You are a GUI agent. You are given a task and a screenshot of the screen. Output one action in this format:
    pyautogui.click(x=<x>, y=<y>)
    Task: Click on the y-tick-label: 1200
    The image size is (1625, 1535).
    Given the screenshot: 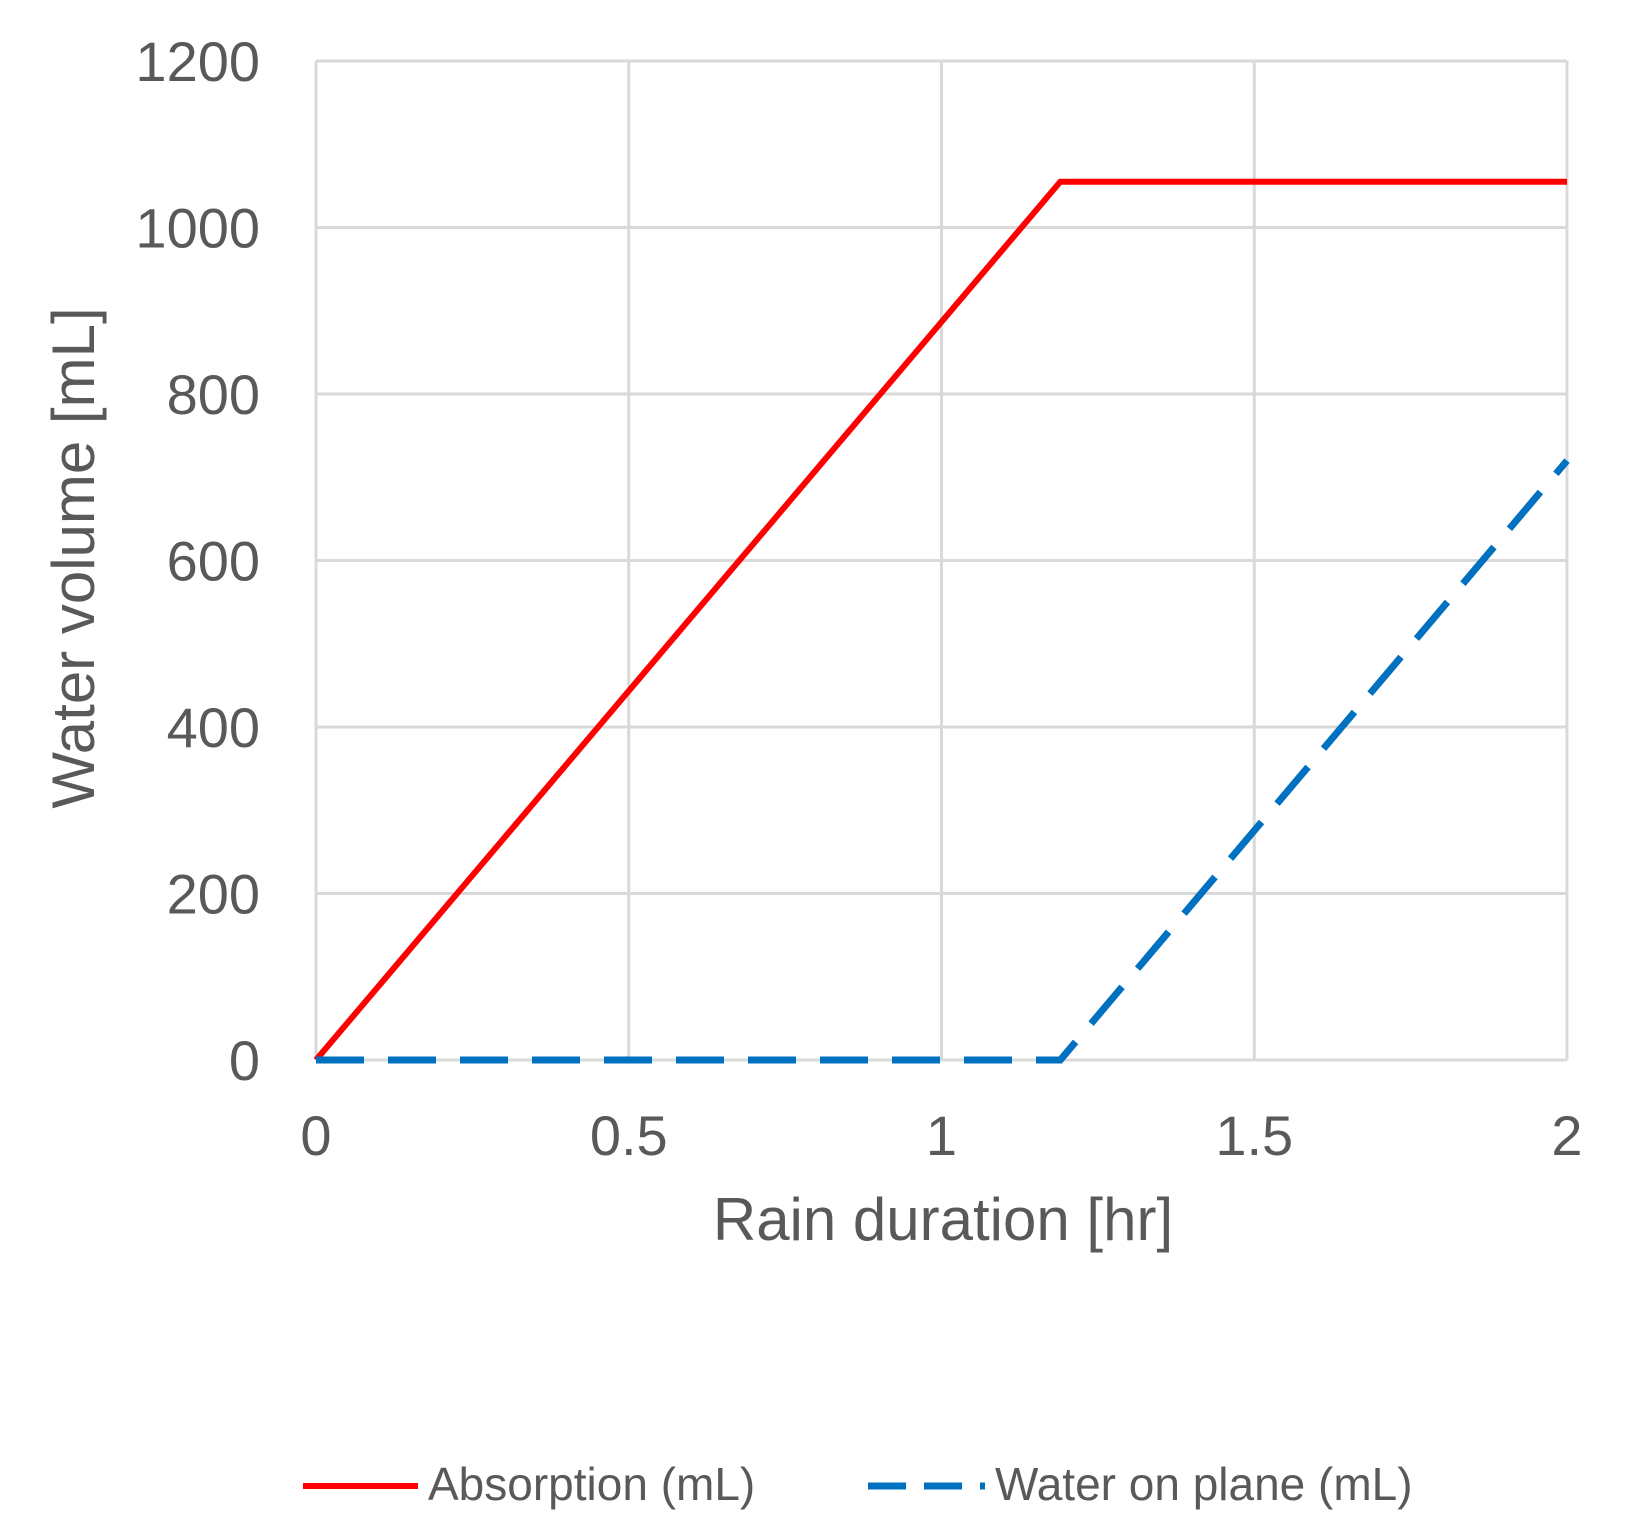 What is the action you would take?
    pyautogui.click(x=197, y=61)
    